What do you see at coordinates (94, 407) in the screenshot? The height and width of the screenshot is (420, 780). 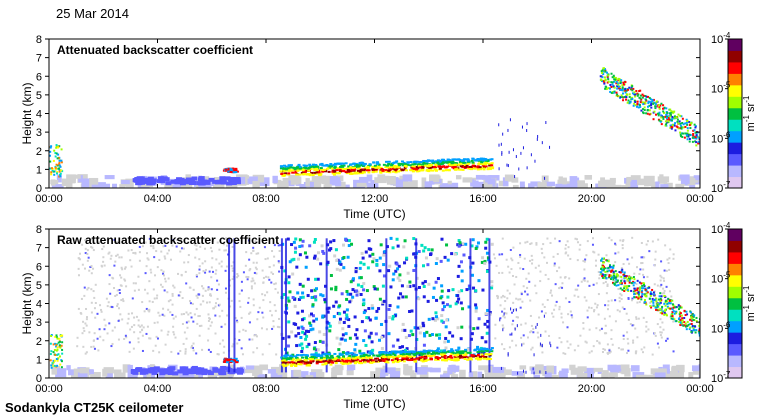 I see `instrument-label: Sodankyla CT25K ceilometer` at bounding box center [94, 407].